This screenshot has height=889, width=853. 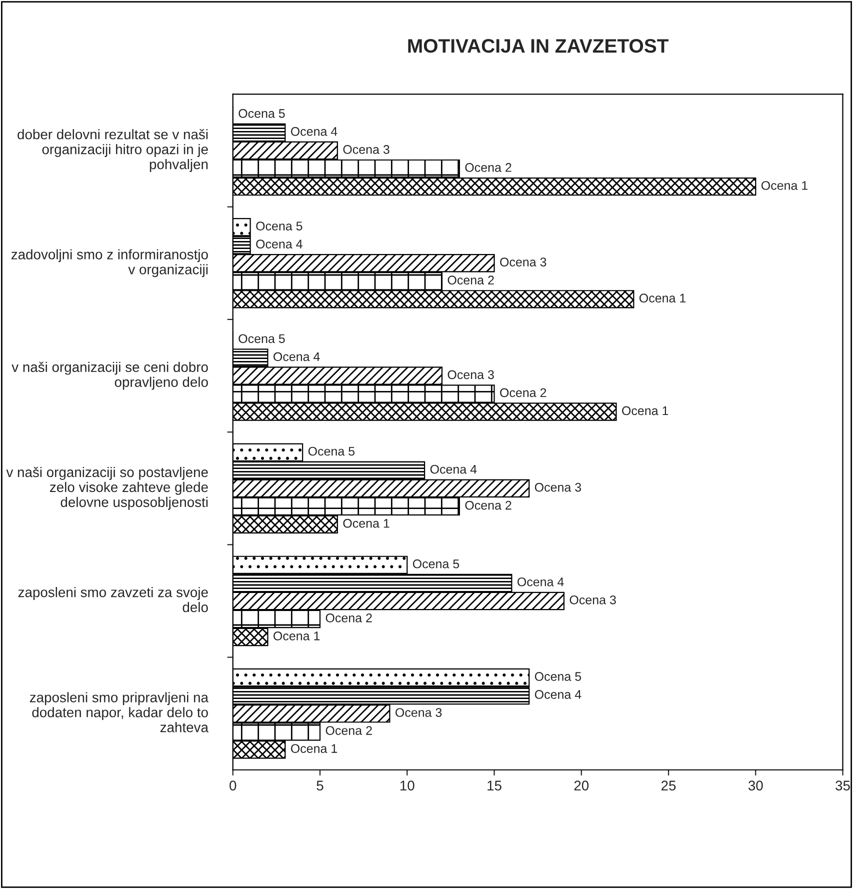 I want to click on series-label: Ocena 3, so click(x=523, y=262).